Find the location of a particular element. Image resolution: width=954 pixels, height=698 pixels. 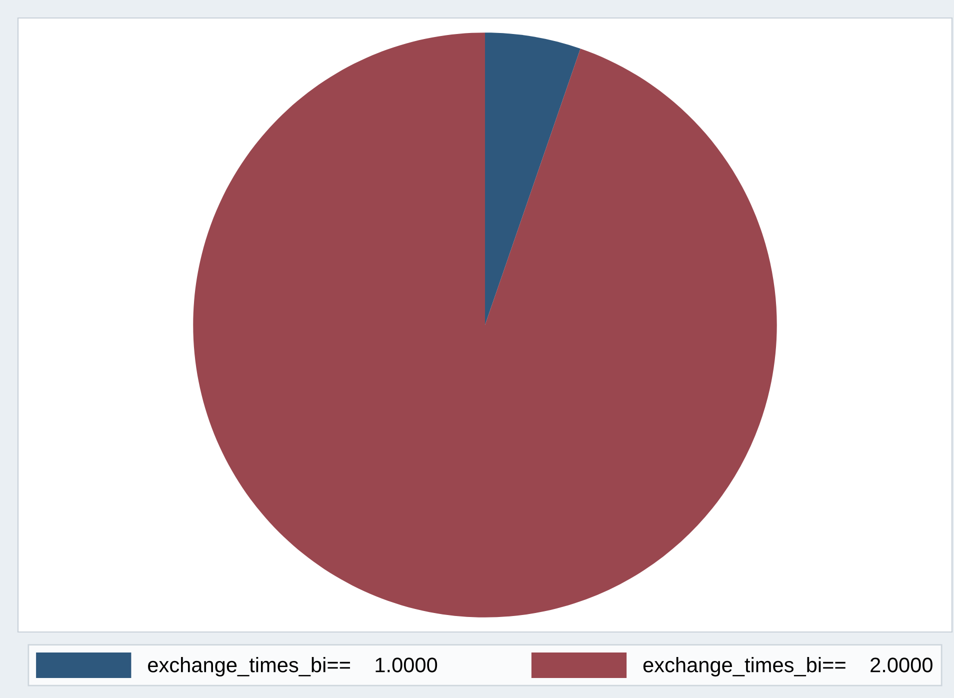

pie-slice is located at coordinates (532, 178).